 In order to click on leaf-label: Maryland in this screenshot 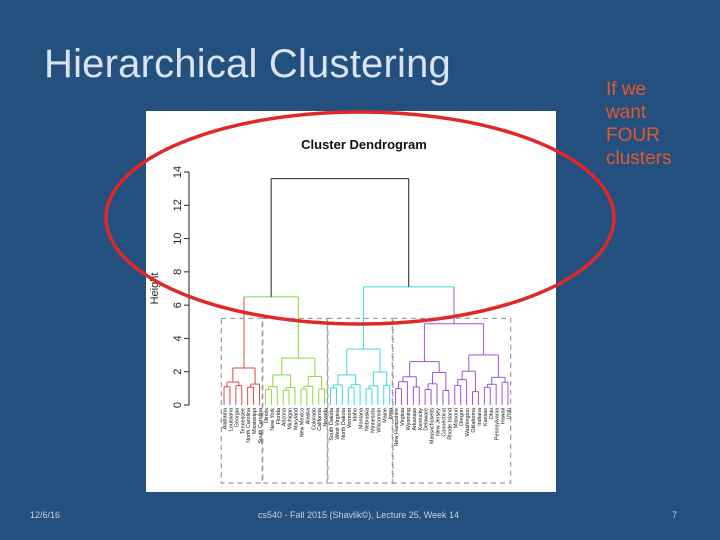, I will do `click(297, 419)`.